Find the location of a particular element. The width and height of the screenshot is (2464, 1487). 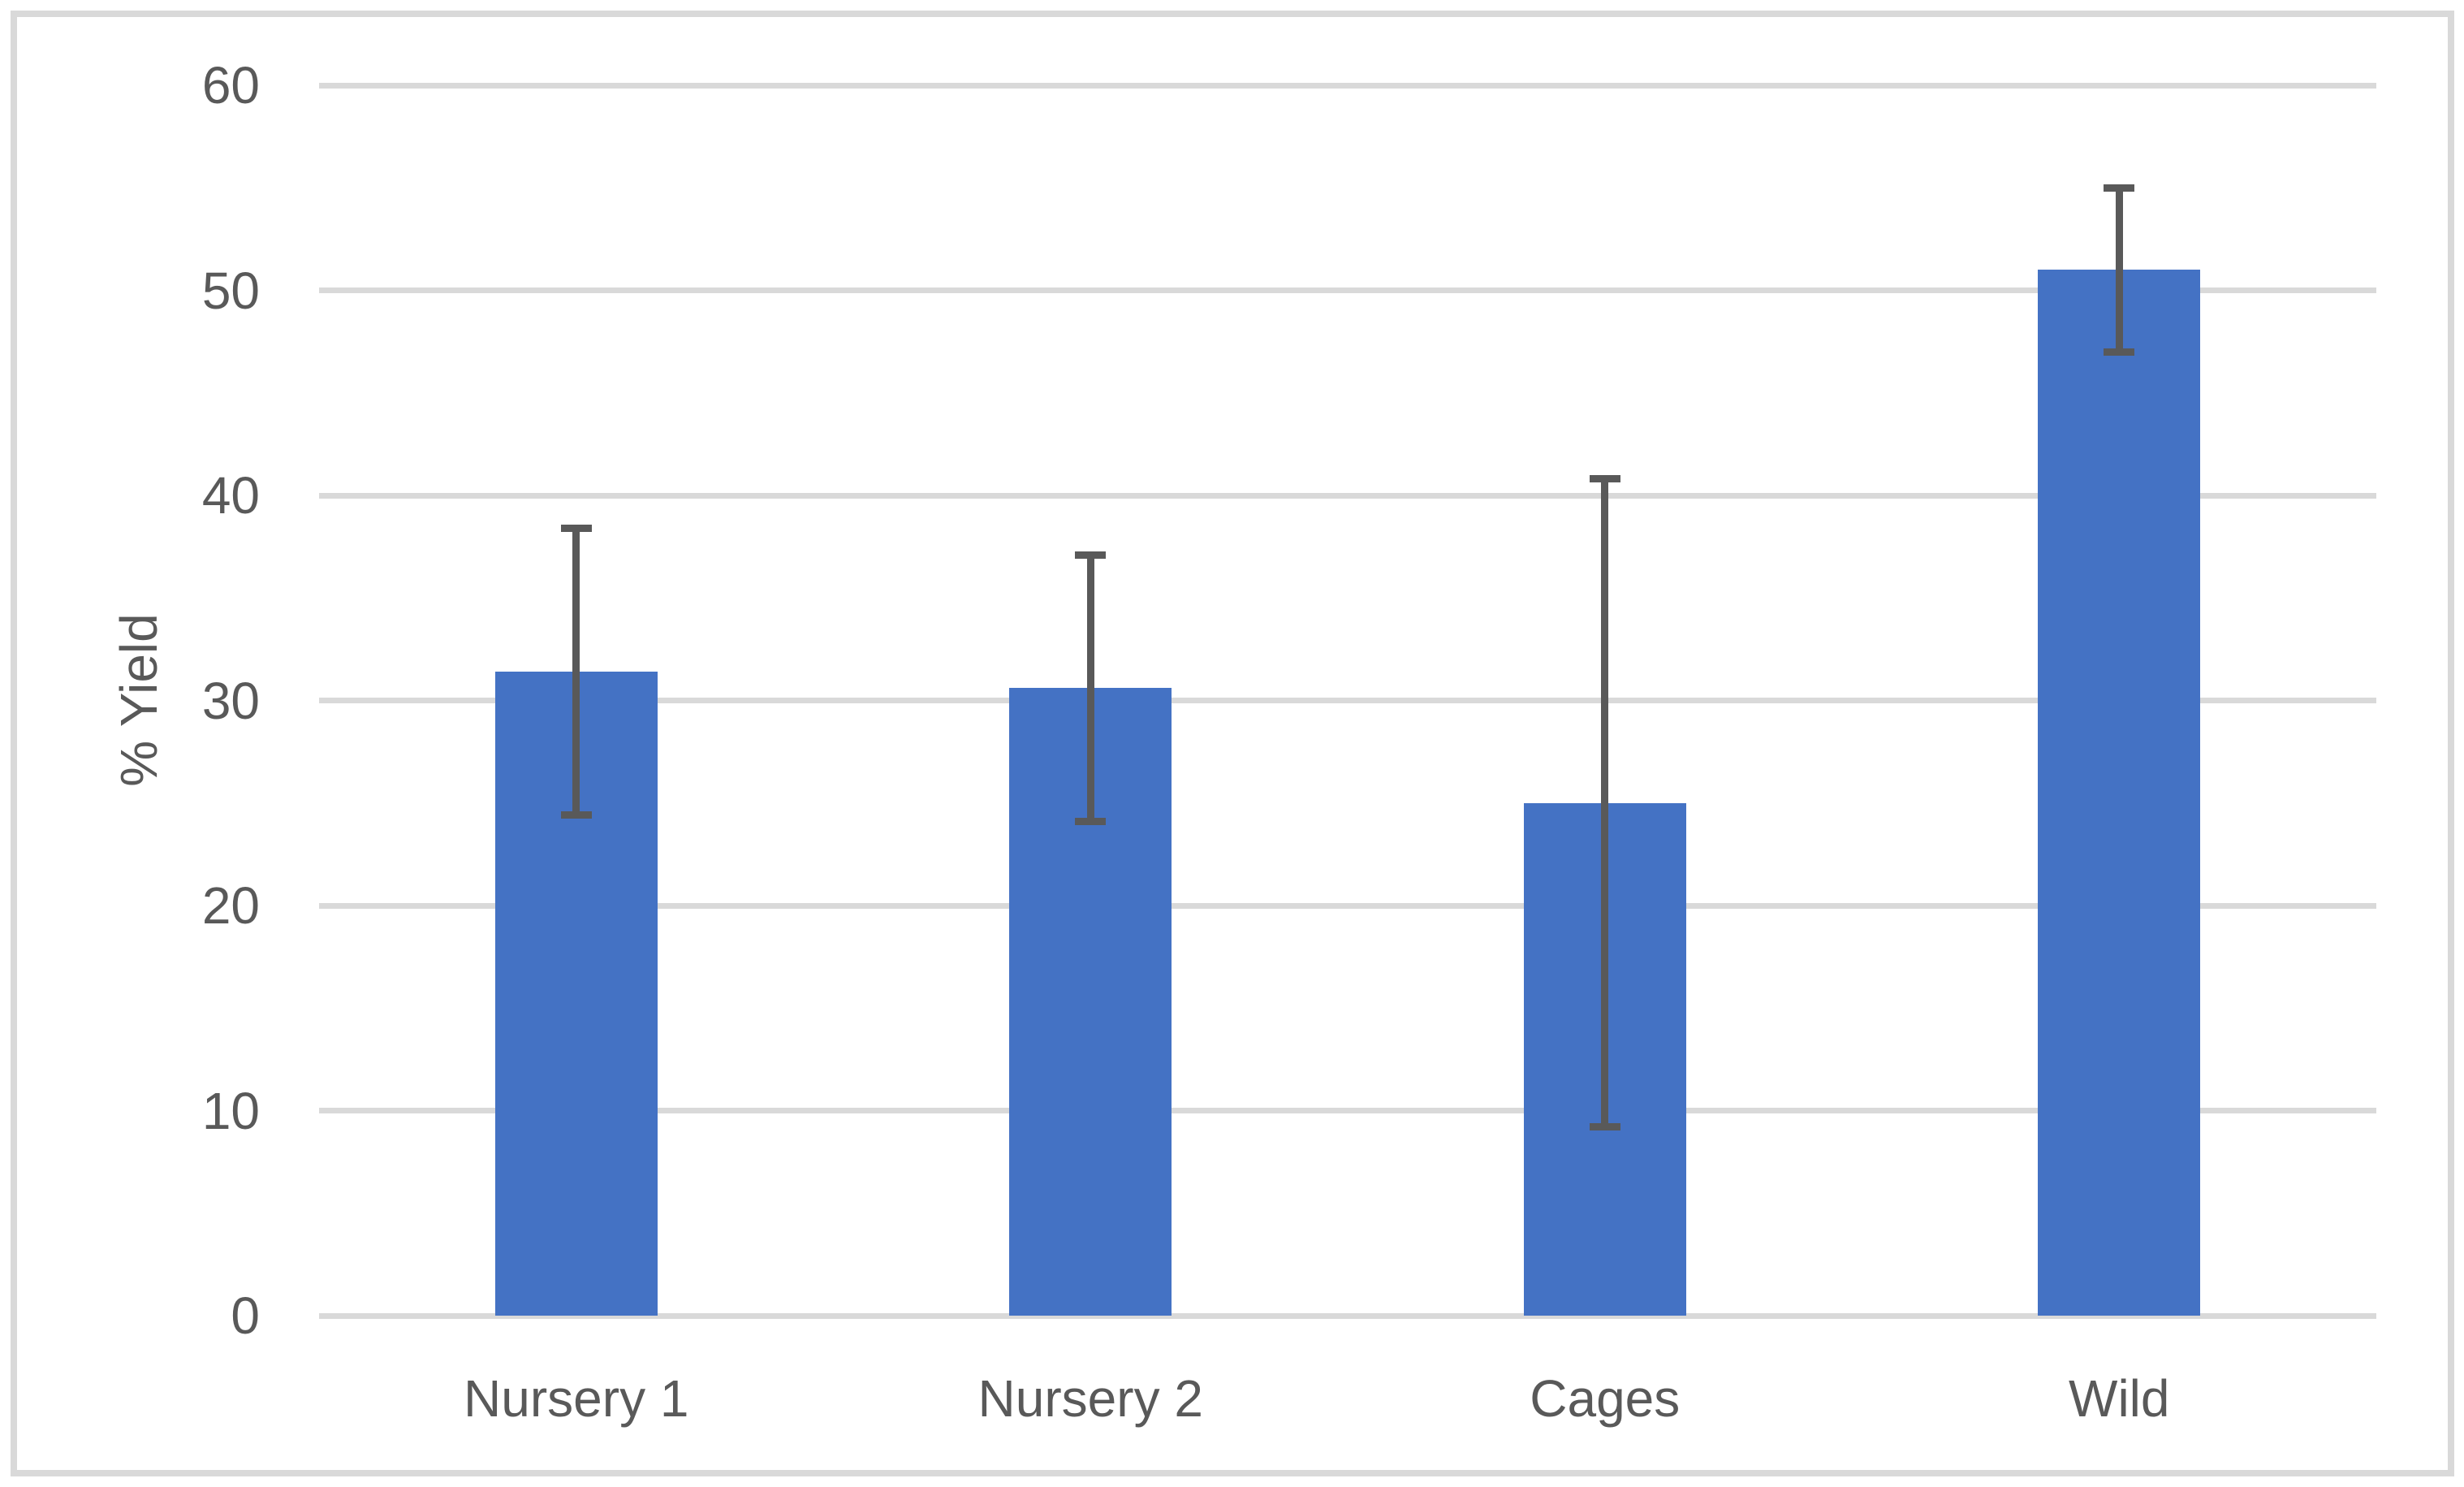

error-bar-bottom-cap-wild is located at coordinates (2119, 352).